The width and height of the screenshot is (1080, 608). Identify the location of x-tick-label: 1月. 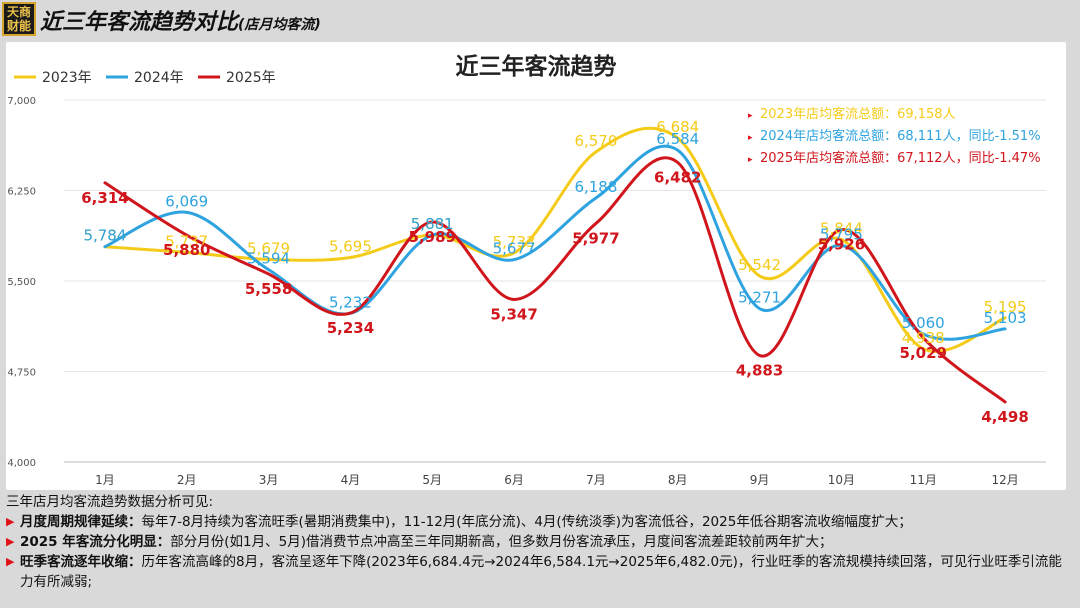
(105, 480).